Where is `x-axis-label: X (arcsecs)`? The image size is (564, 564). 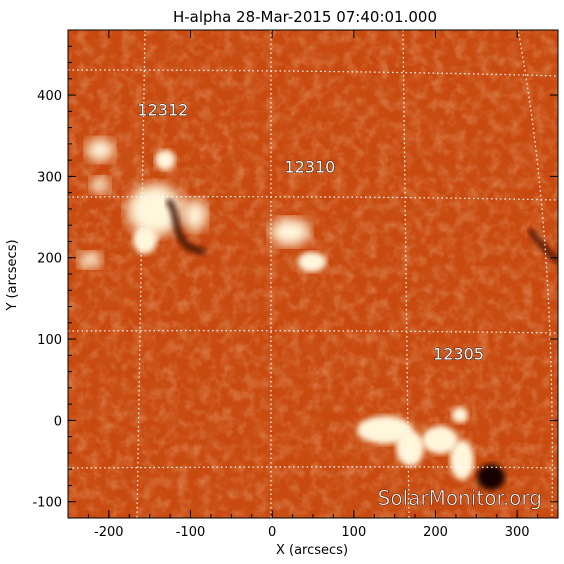 x-axis-label: X (arcsecs) is located at coordinates (312, 550).